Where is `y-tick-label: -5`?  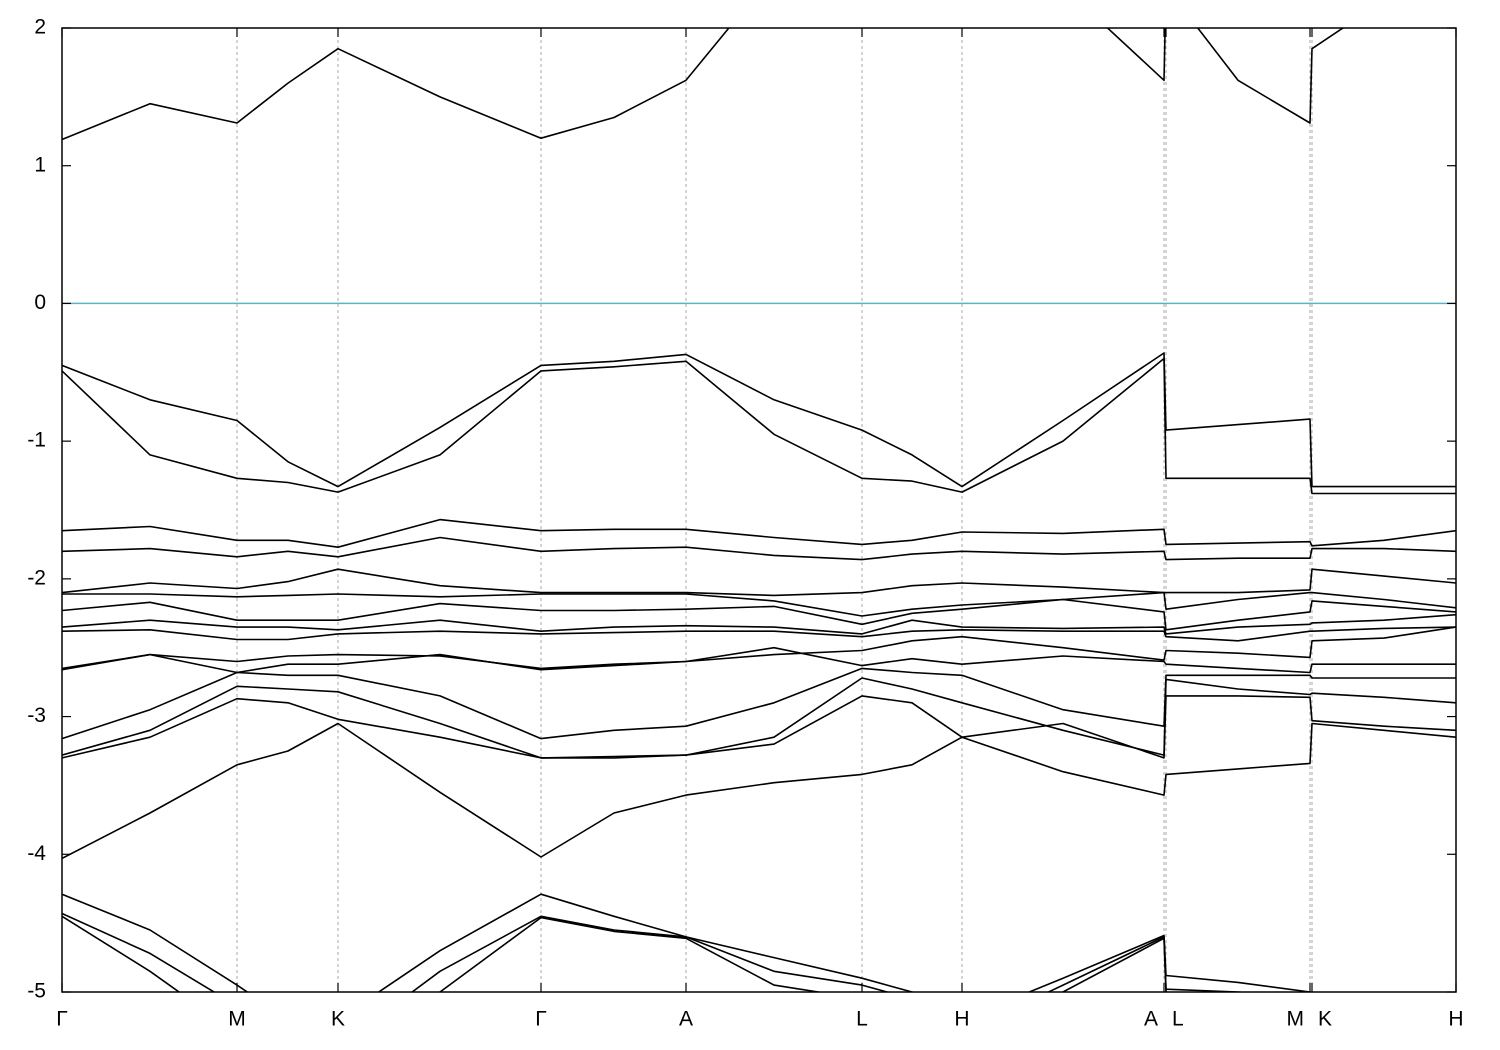 y-tick-label: -5 is located at coordinates (36, 991).